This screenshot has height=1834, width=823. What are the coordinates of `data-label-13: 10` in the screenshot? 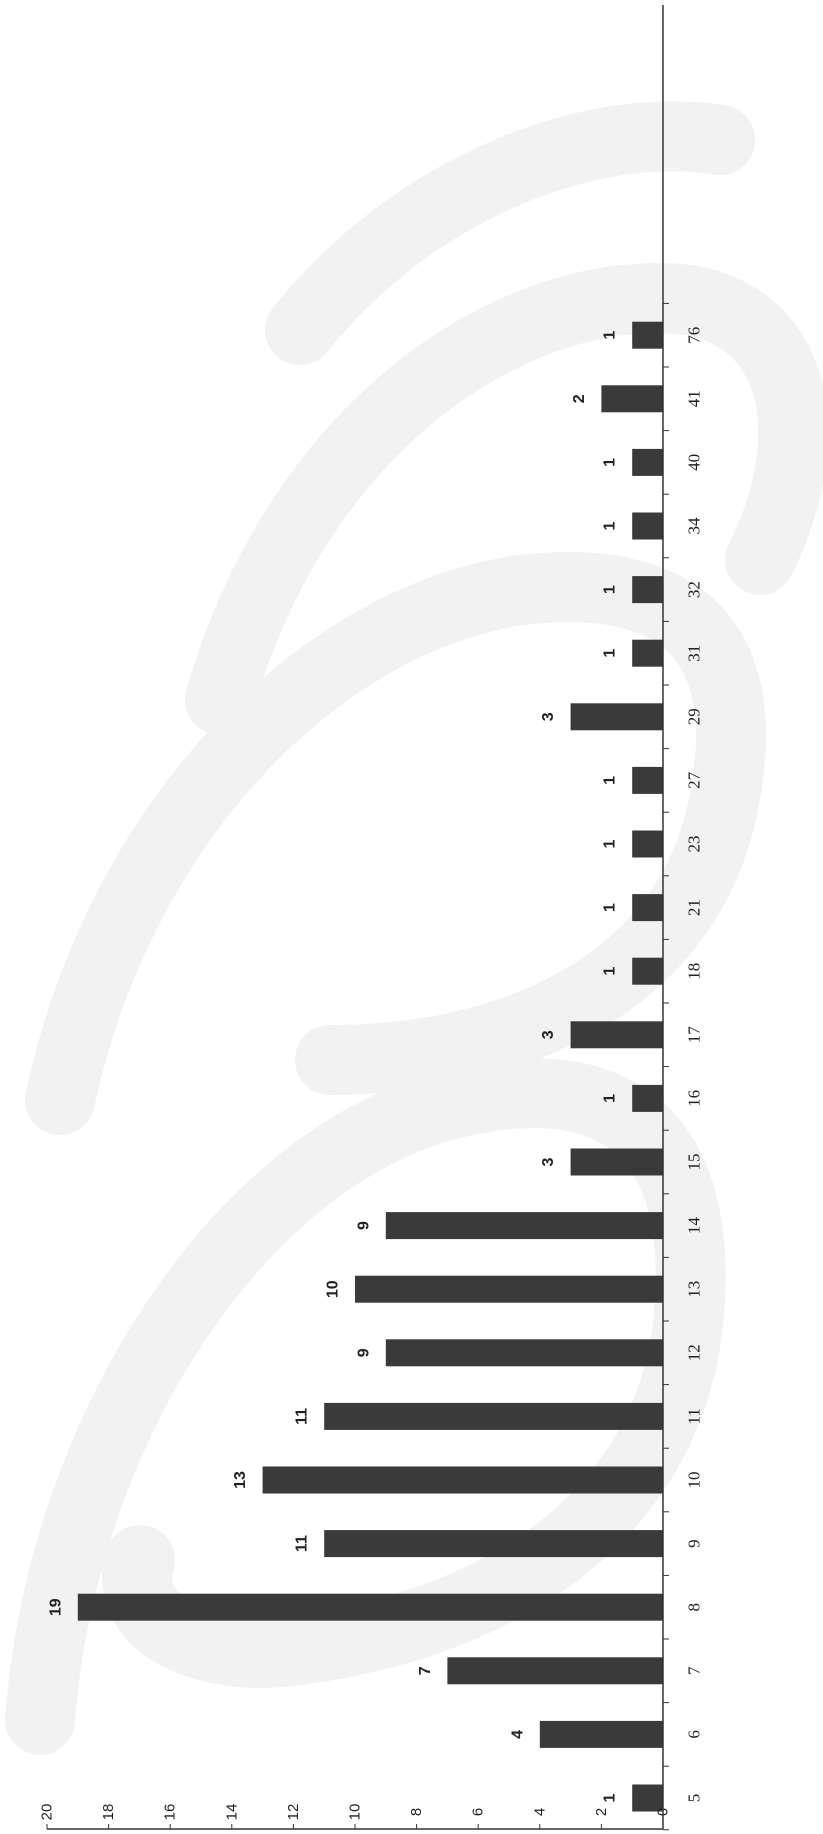 It's located at (333, 1289).